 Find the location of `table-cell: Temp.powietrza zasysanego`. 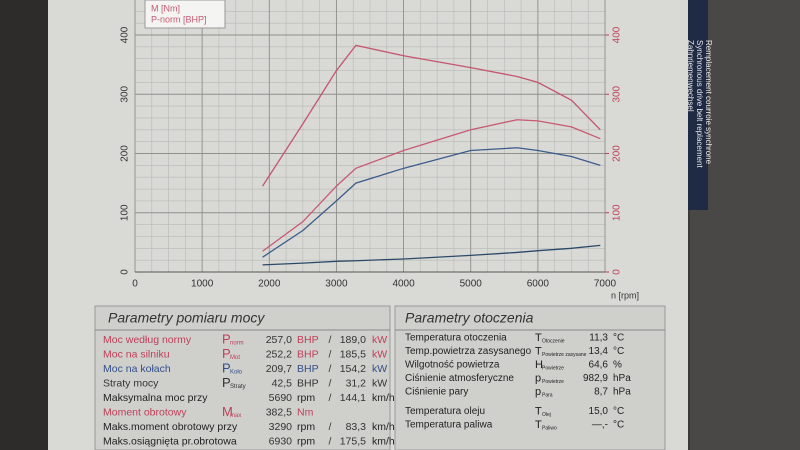

table-cell: Temp.powietrza zasysanego is located at coordinates (468, 351).